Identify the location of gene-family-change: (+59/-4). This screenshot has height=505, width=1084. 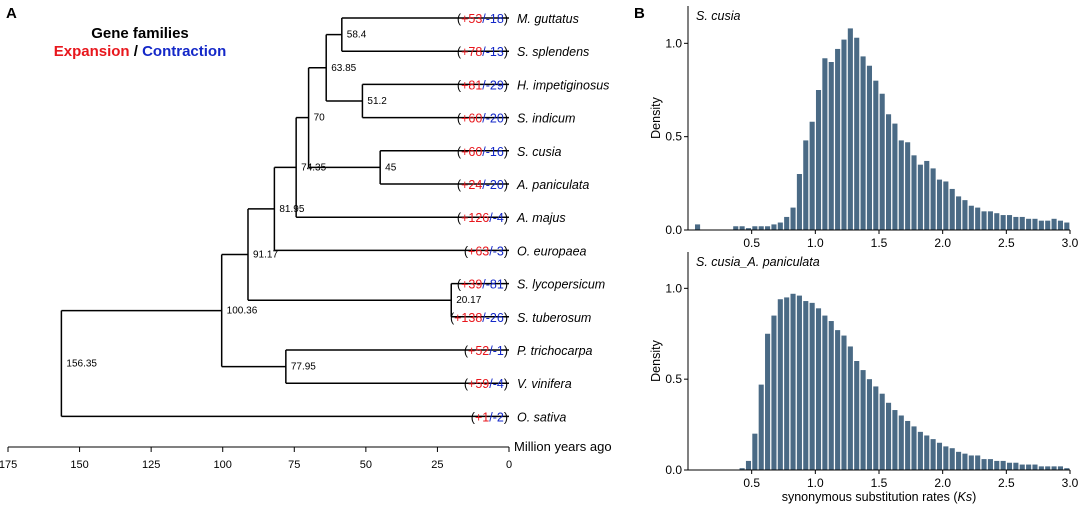
(486, 384).